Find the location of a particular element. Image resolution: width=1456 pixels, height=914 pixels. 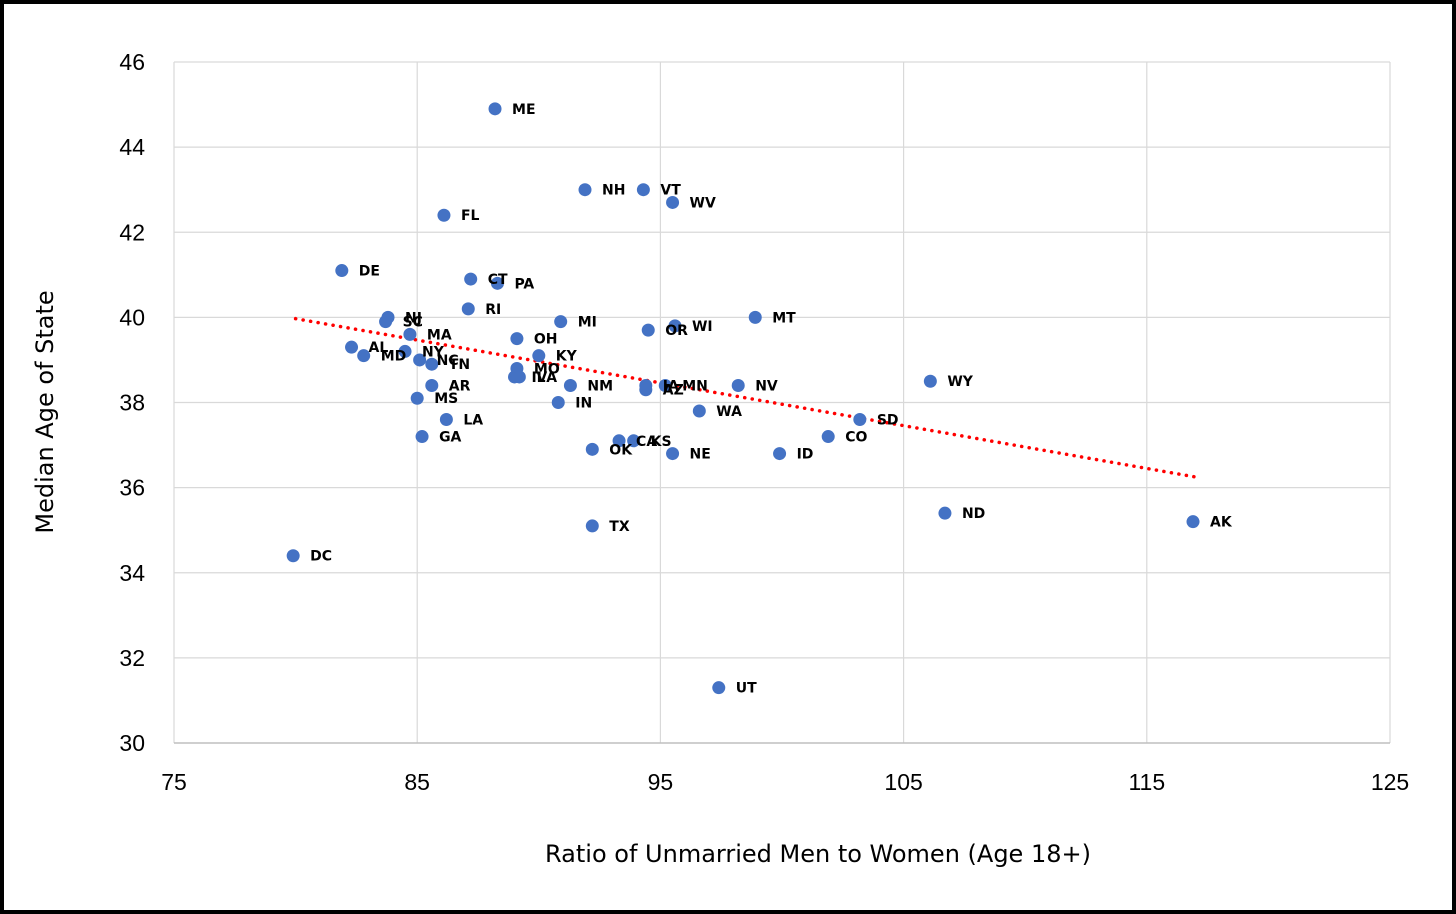

point-label-pa: PA is located at coordinates (524, 284).